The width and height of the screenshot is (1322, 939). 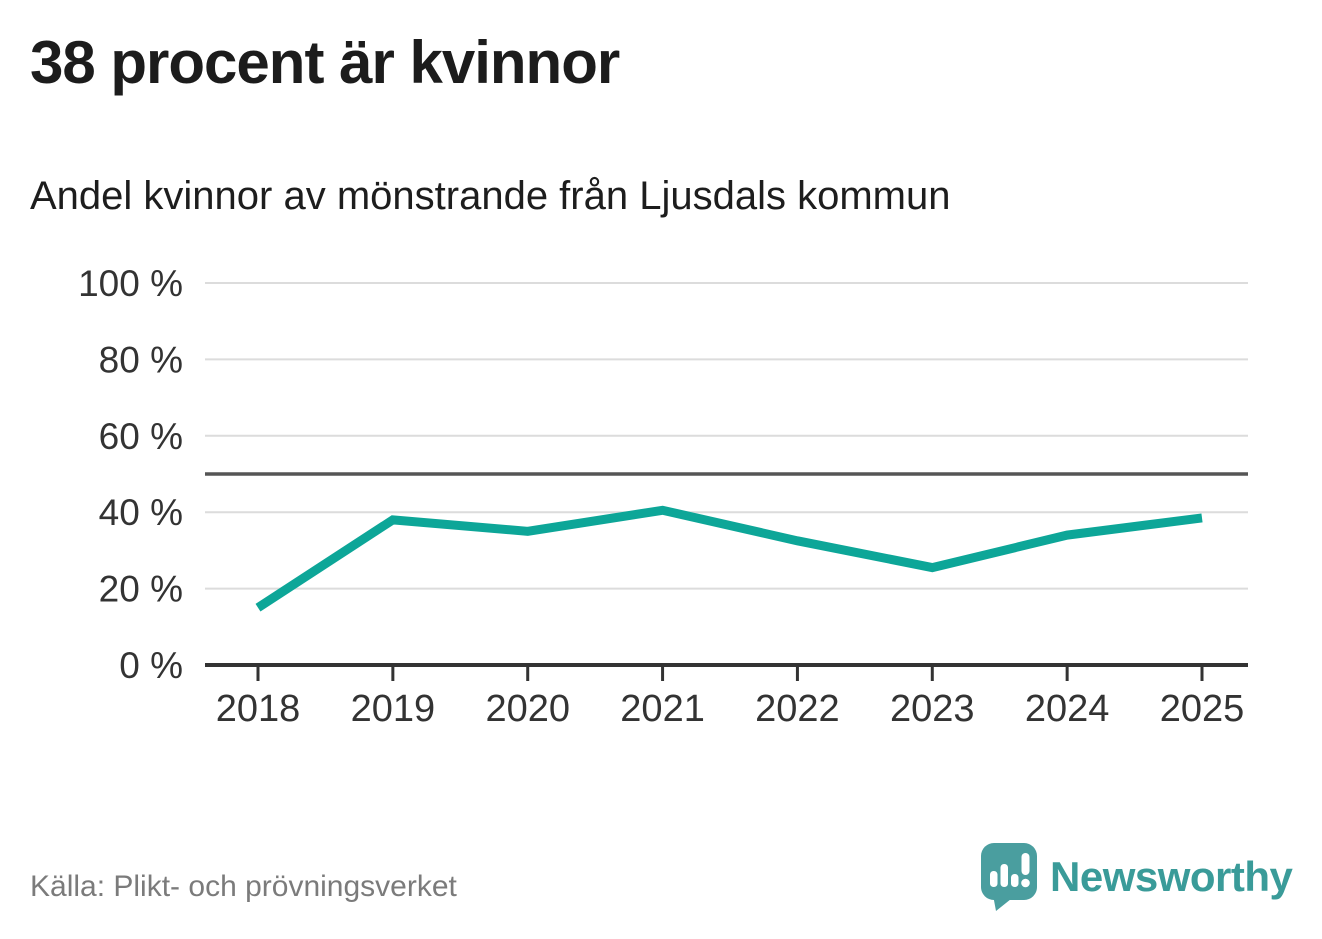 I want to click on data-line, so click(x=729, y=558).